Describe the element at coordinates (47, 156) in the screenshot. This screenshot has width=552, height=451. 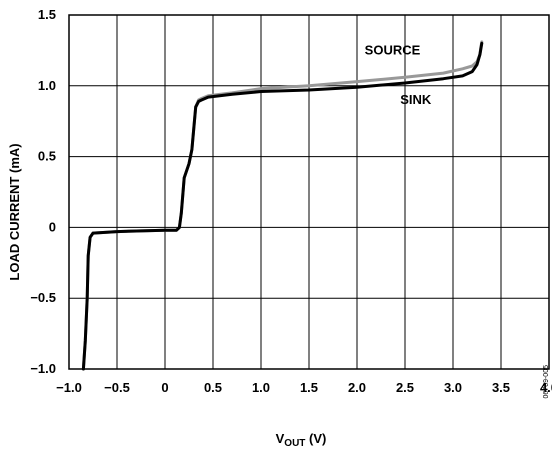
I see `y-tick-label: 0.5` at that location.